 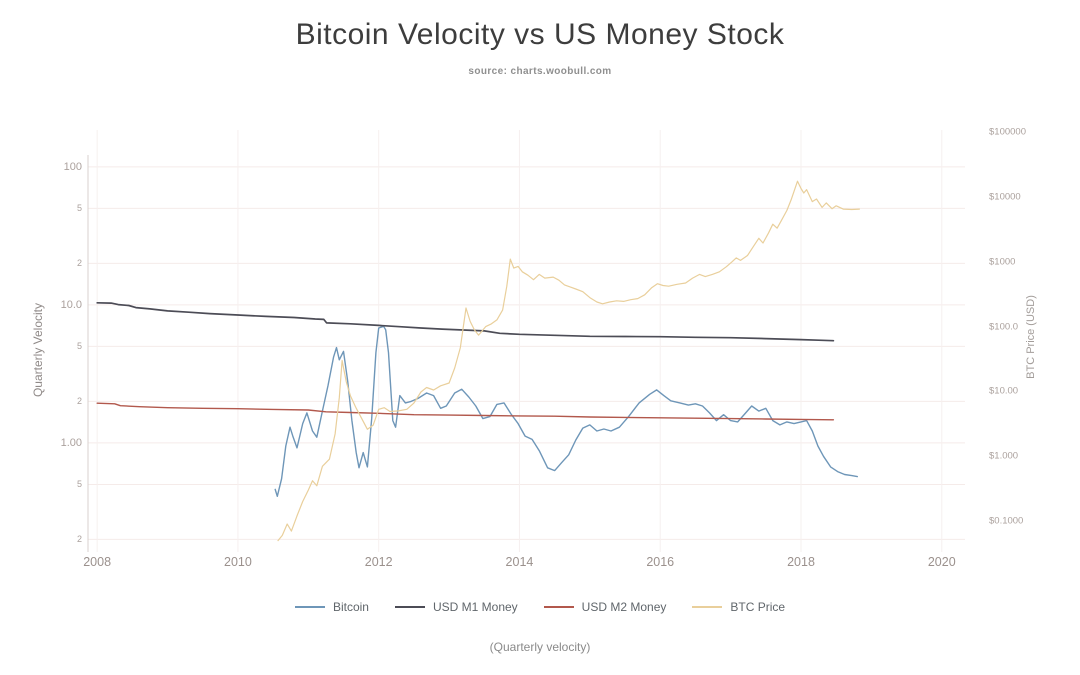 I want to click on x-axis-tick-label: 2014, so click(x=519, y=562).